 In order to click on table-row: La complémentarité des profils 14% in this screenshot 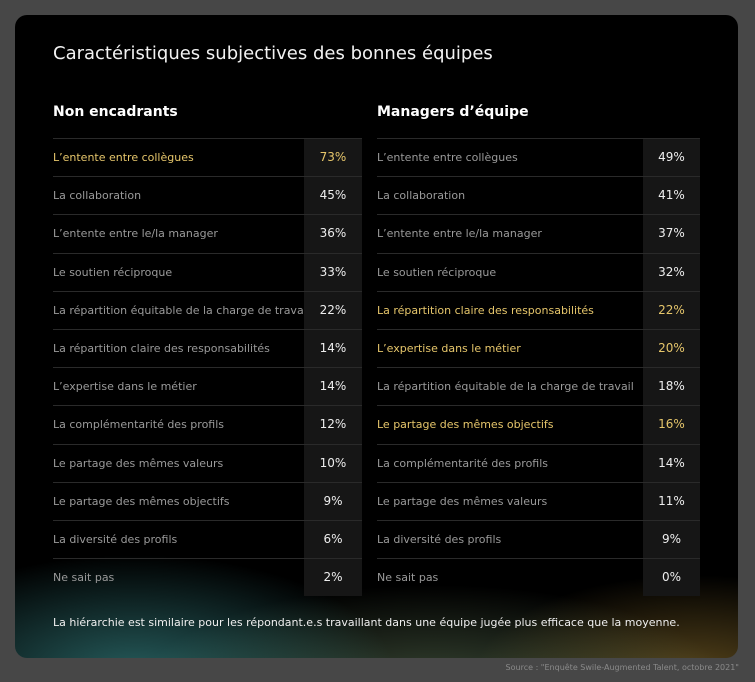, I will do `click(538, 462)`.